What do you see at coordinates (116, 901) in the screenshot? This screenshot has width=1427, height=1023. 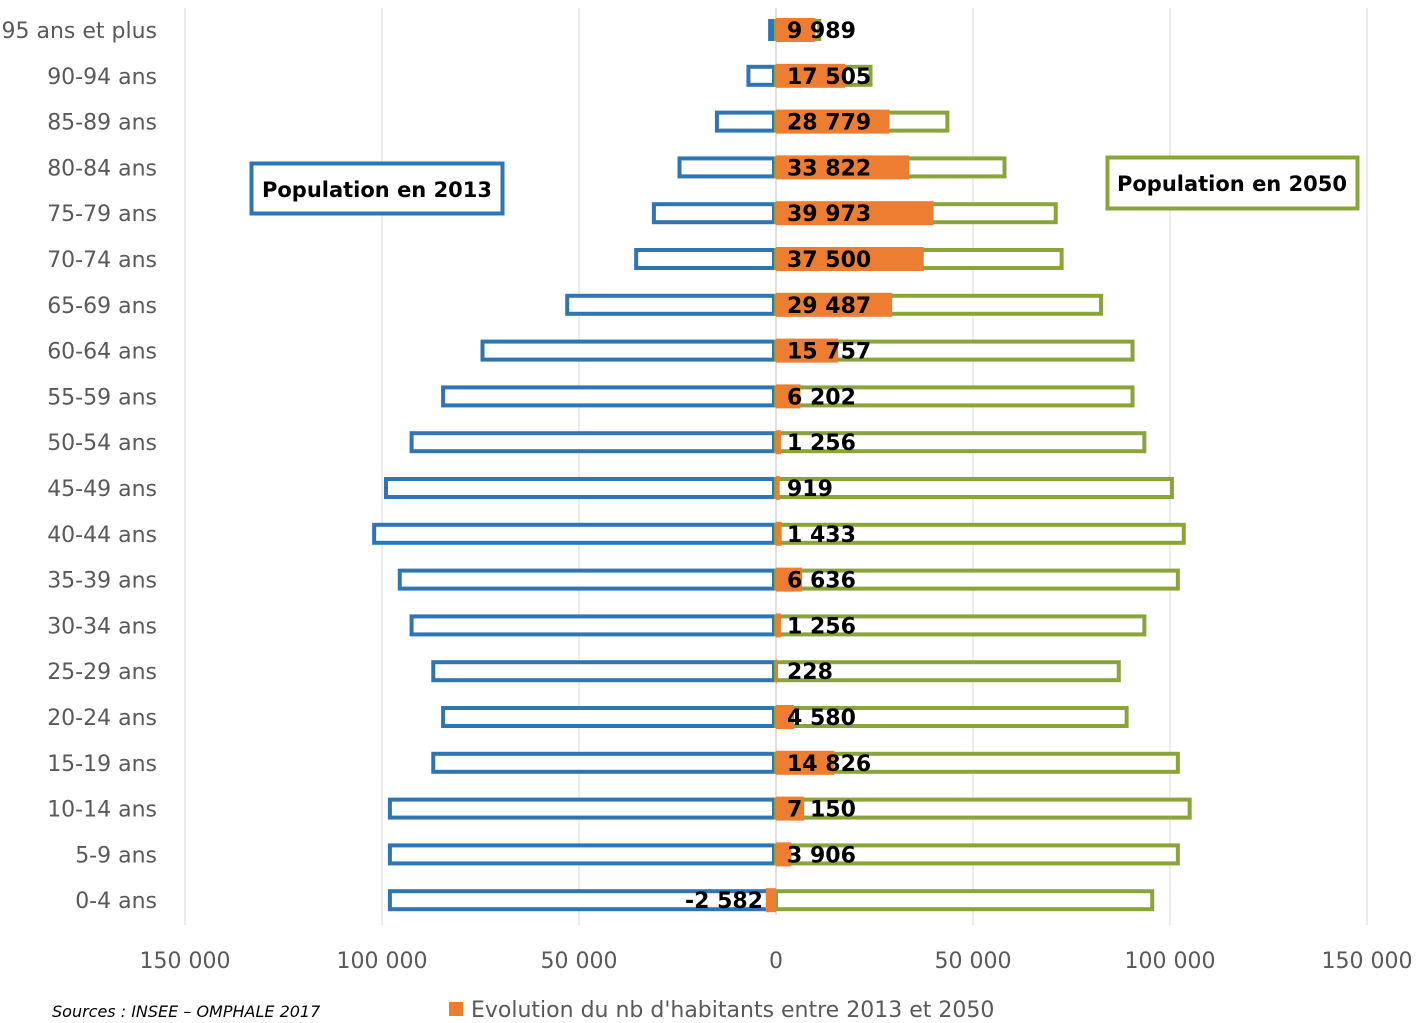 I see `category-label: 0-4 ans` at bounding box center [116, 901].